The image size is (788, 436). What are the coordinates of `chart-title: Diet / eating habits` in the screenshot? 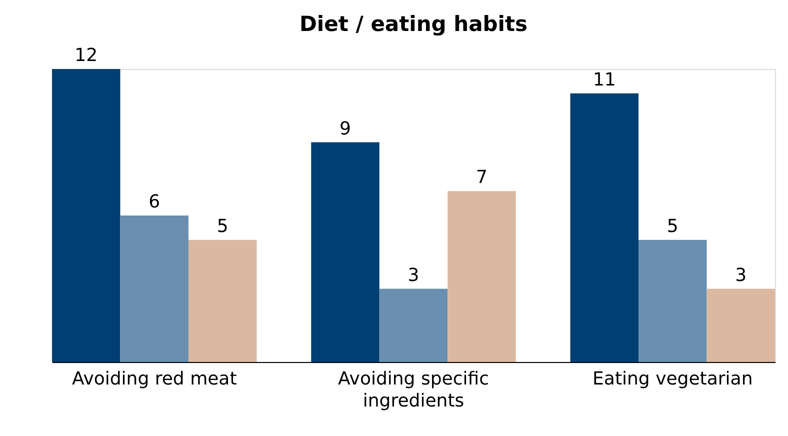 It's located at (413, 24).